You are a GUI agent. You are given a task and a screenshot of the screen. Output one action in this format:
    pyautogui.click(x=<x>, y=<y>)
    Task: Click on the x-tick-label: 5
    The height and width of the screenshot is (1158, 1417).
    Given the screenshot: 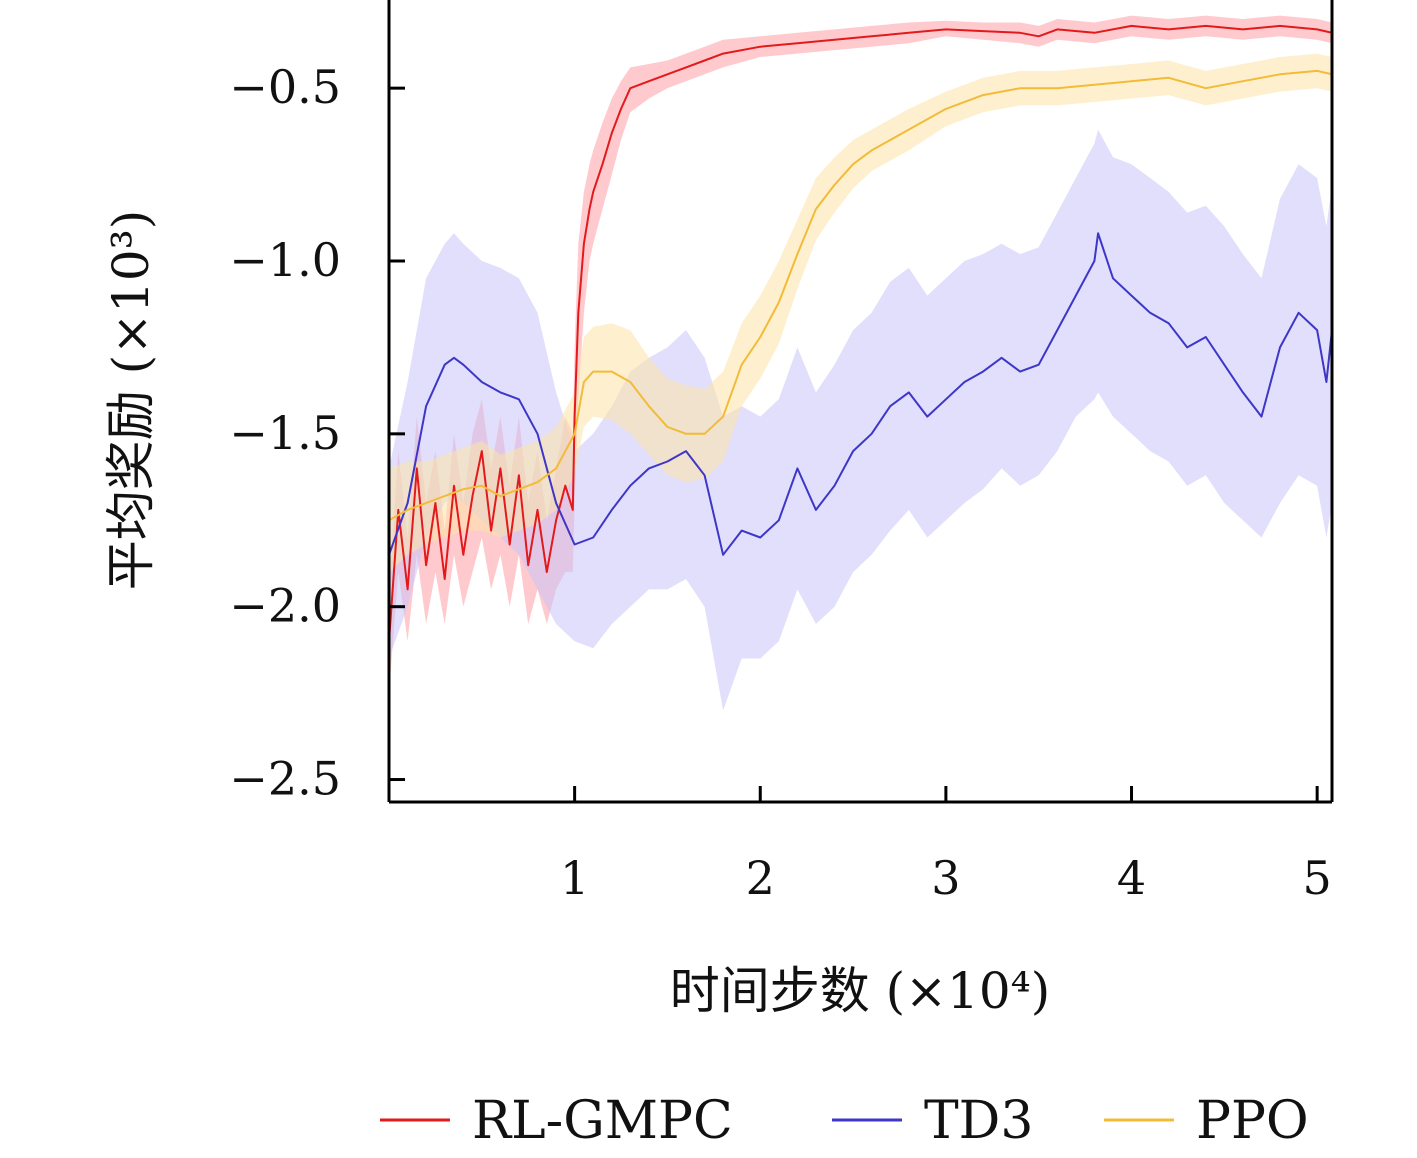 What is the action you would take?
    pyautogui.click(x=1317, y=878)
    